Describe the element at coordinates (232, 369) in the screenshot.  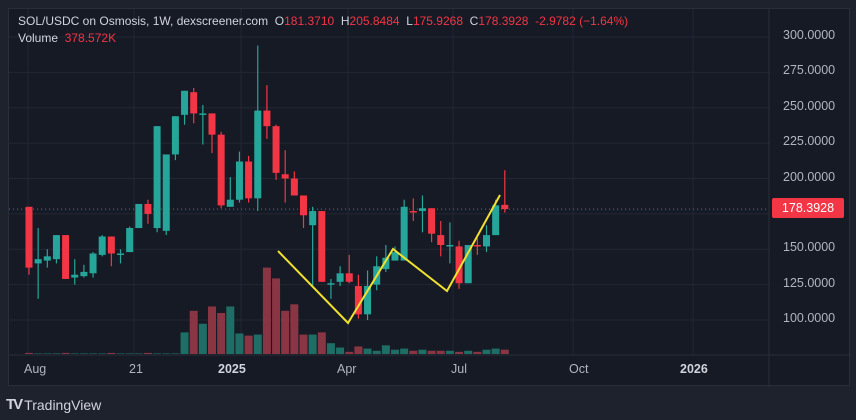
I see `x-tick-label: 2025` at that location.